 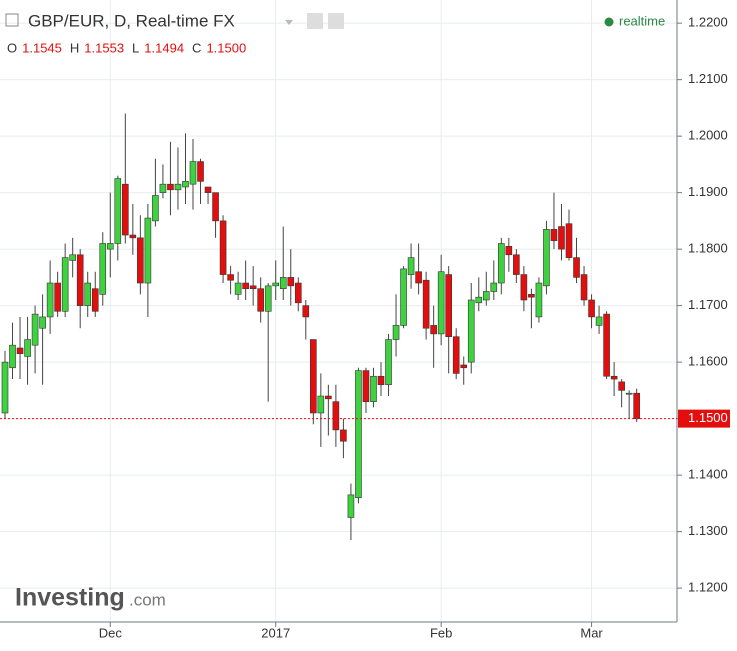 I want to click on y-tick-label: 1.2200, so click(x=708, y=22).